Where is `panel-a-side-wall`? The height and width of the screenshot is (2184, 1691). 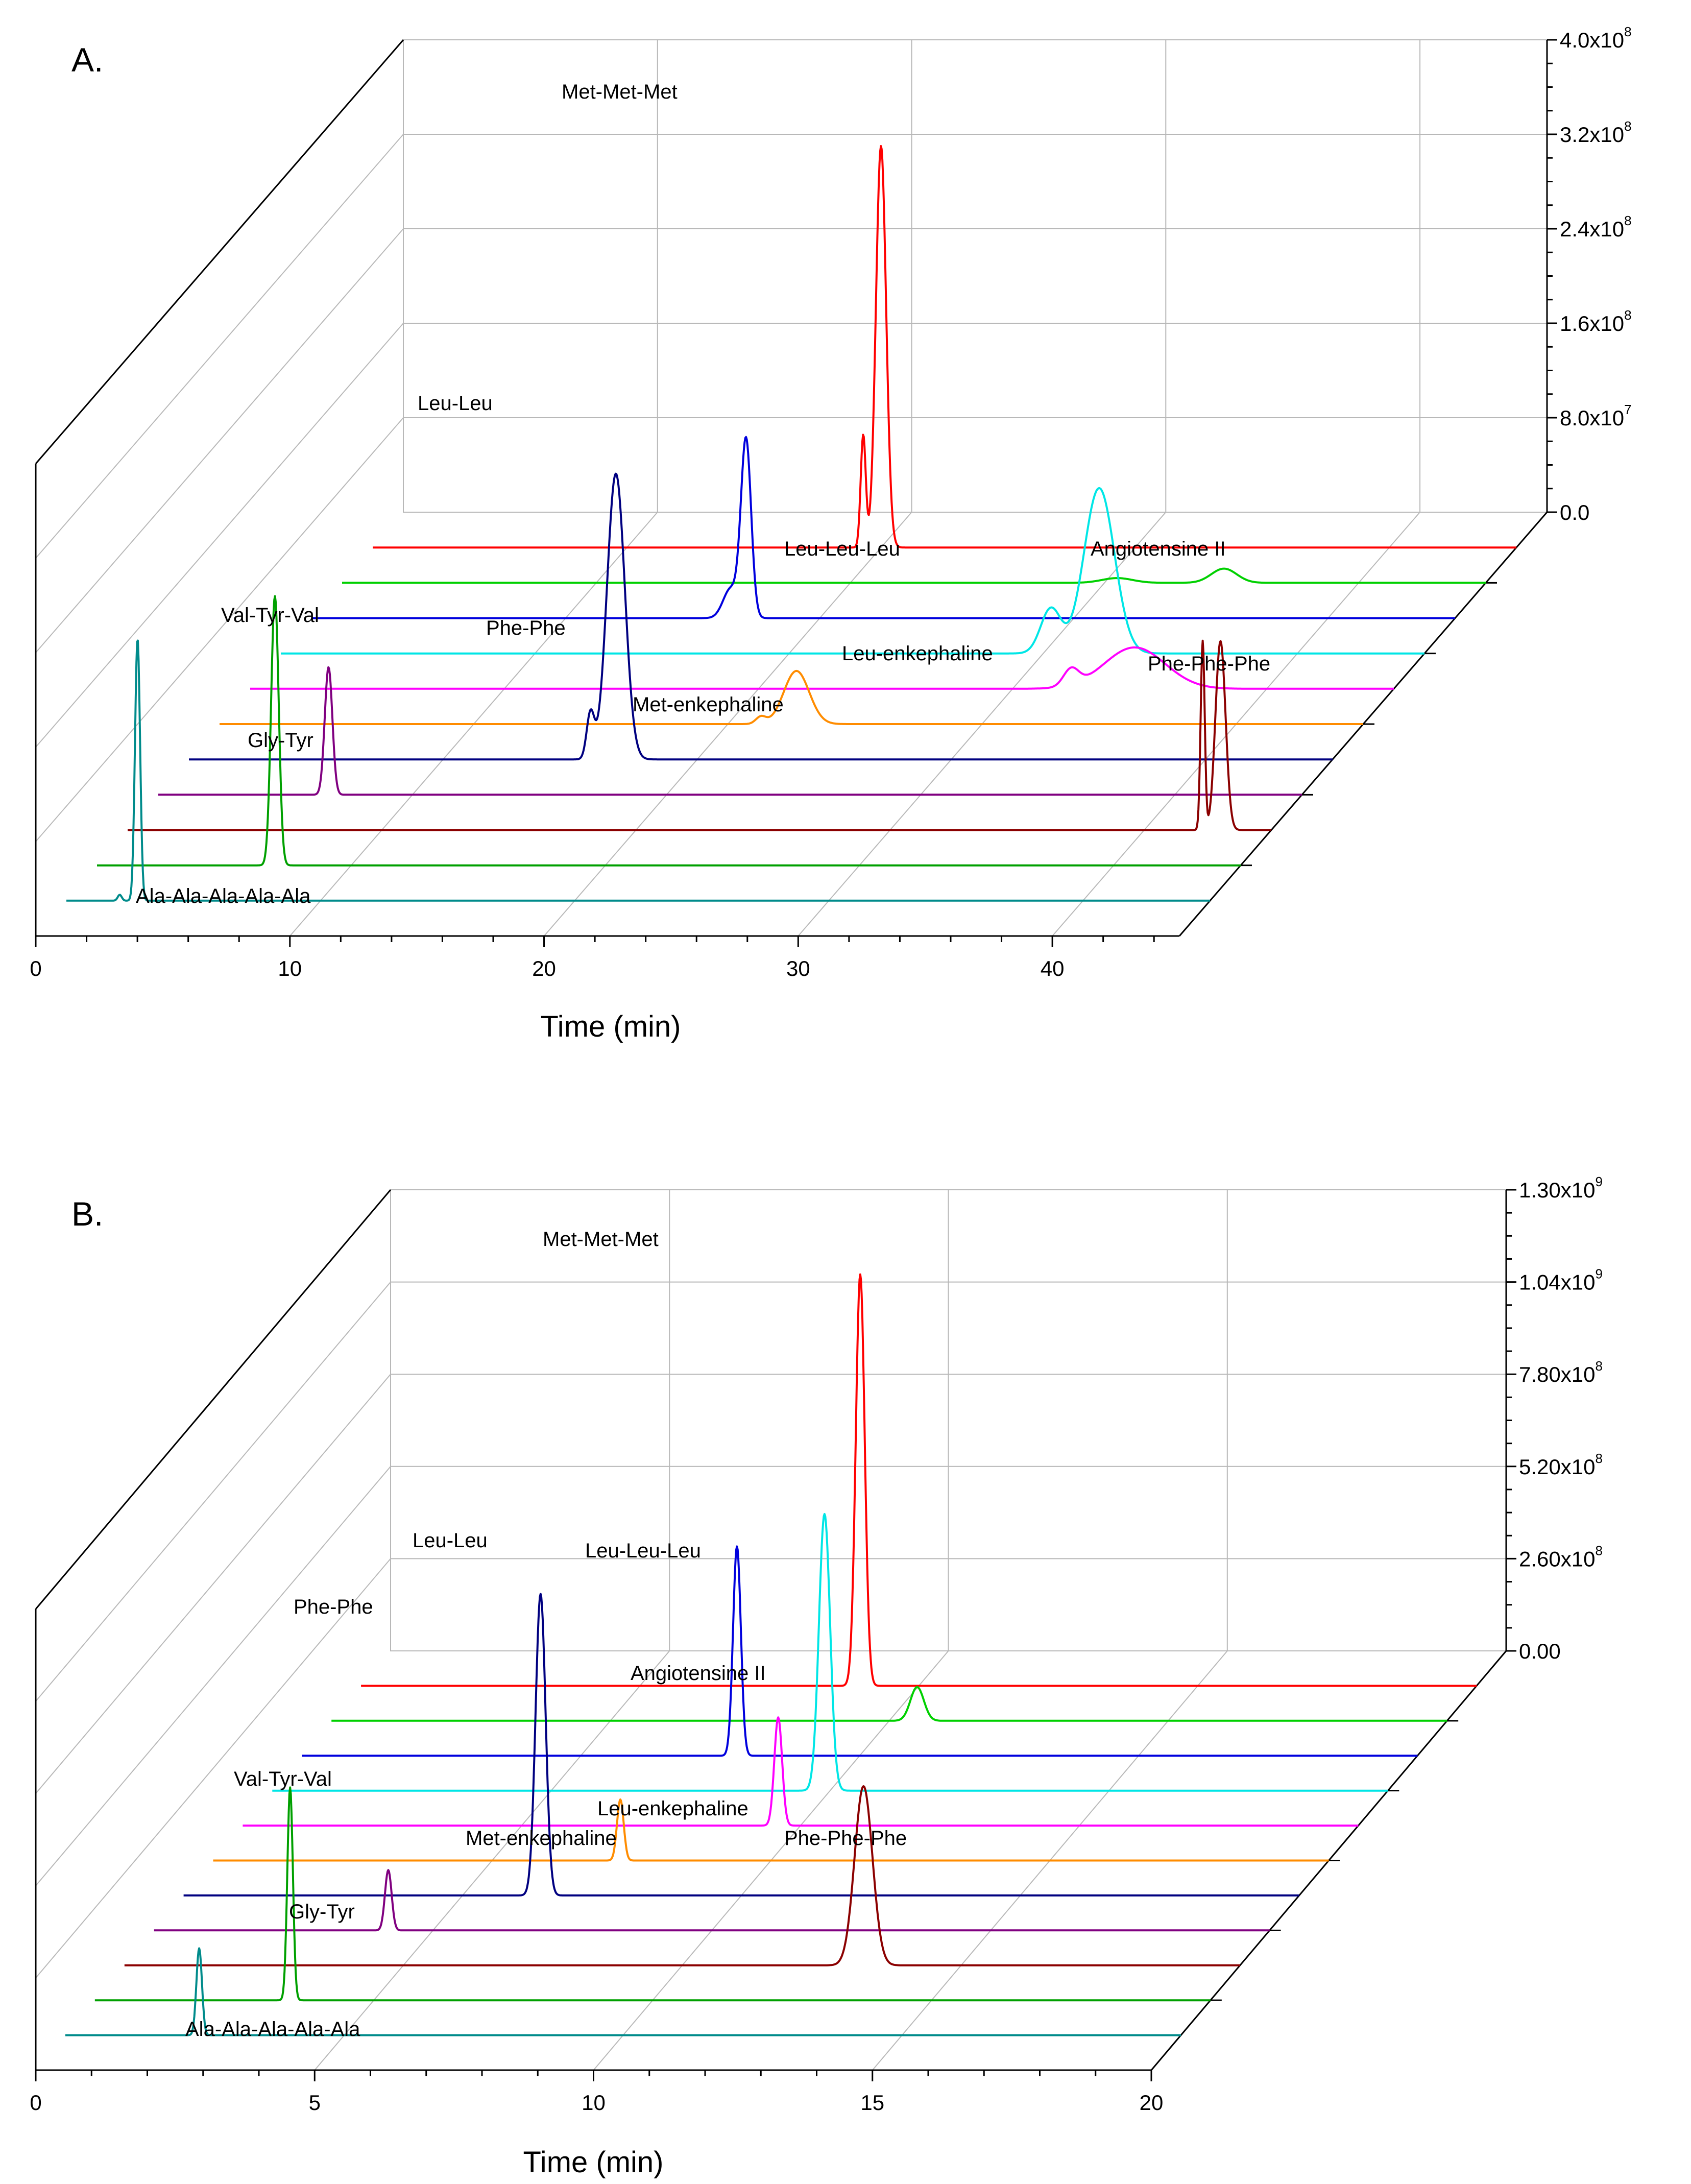 panel-a-side-wall is located at coordinates (219, 488).